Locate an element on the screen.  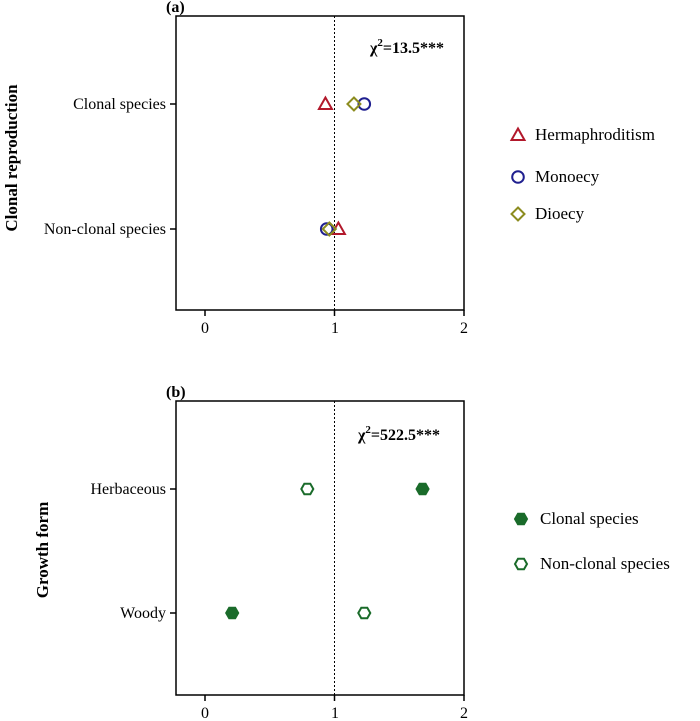
panel-a-x-tick-label-2: 2 is located at coordinates (464, 328).